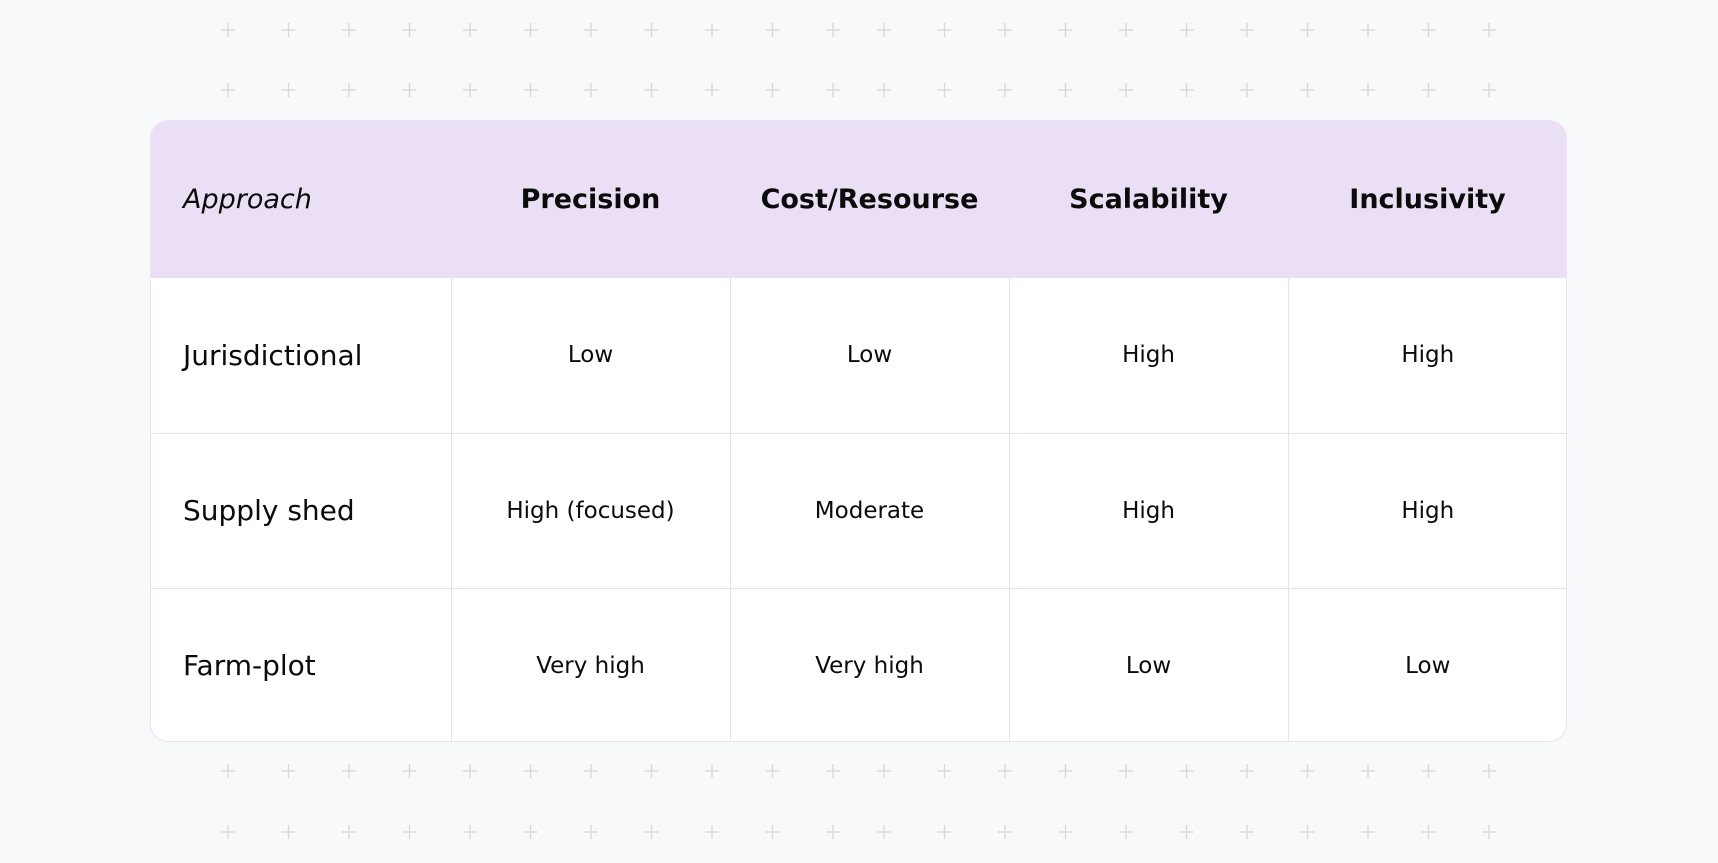 Image resolution: width=1718 pixels, height=863 pixels. What do you see at coordinates (590, 511) in the screenshot?
I see `table-cell: High (focused)` at bounding box center [590, 511].